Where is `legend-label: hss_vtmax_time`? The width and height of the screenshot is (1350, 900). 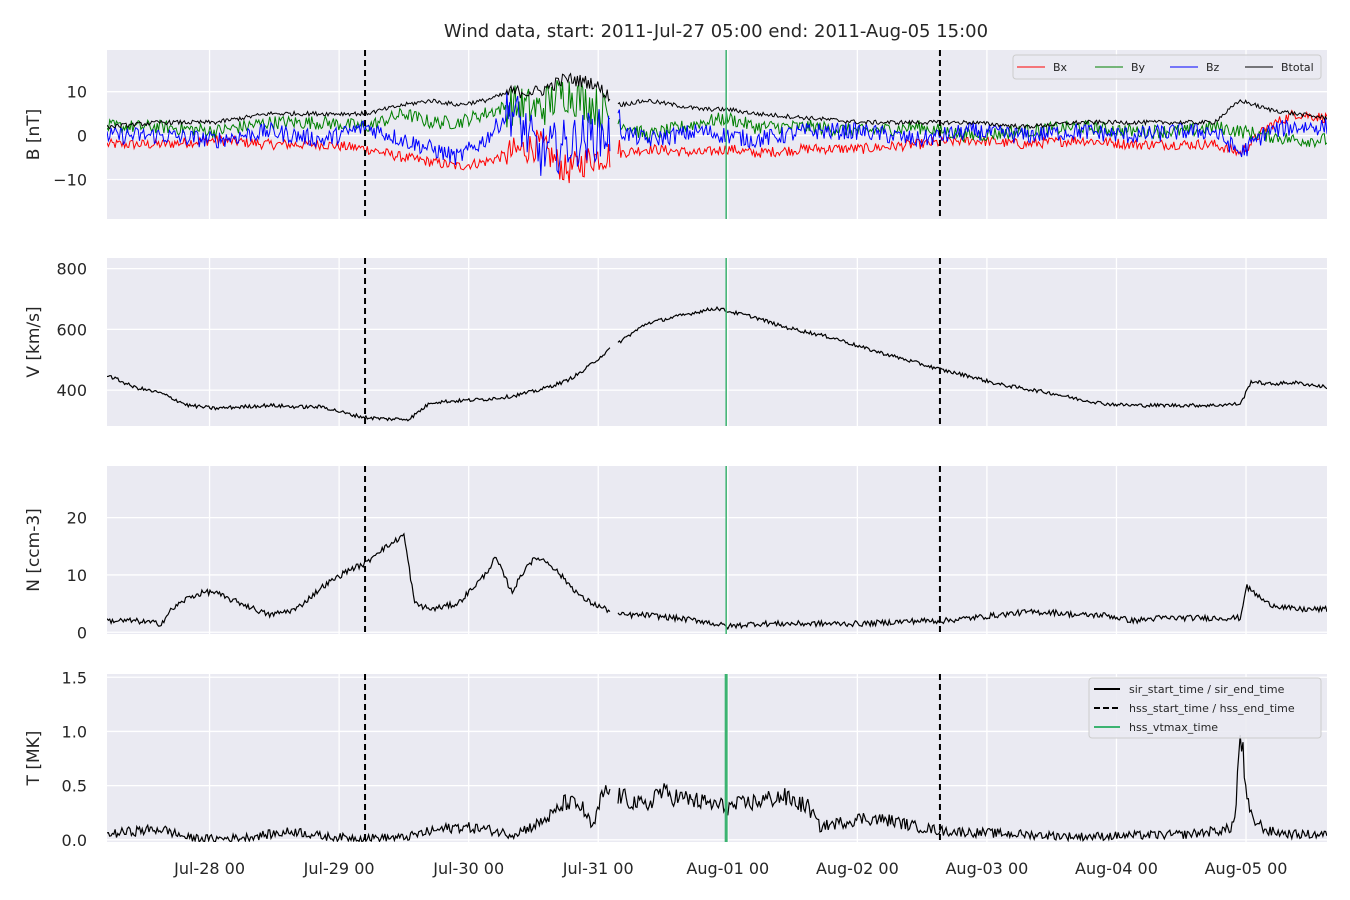
legend-label: hss_vtmax_time is located at coordinates (1173, 727).